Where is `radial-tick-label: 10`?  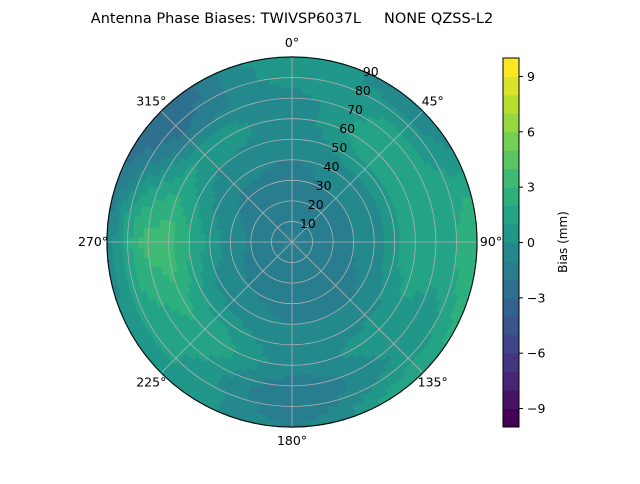 radial-tick-label: 10 is located at coordinates (308, 223).